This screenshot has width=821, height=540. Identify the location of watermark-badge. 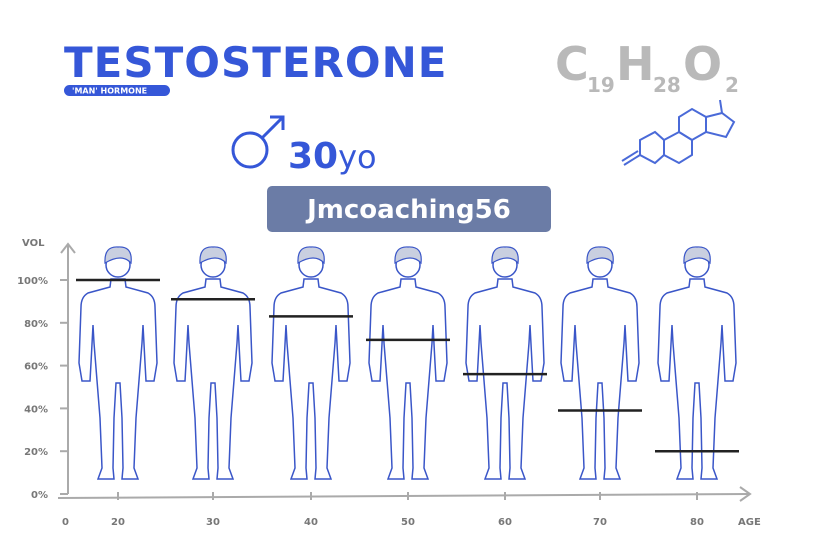
(409, 209).